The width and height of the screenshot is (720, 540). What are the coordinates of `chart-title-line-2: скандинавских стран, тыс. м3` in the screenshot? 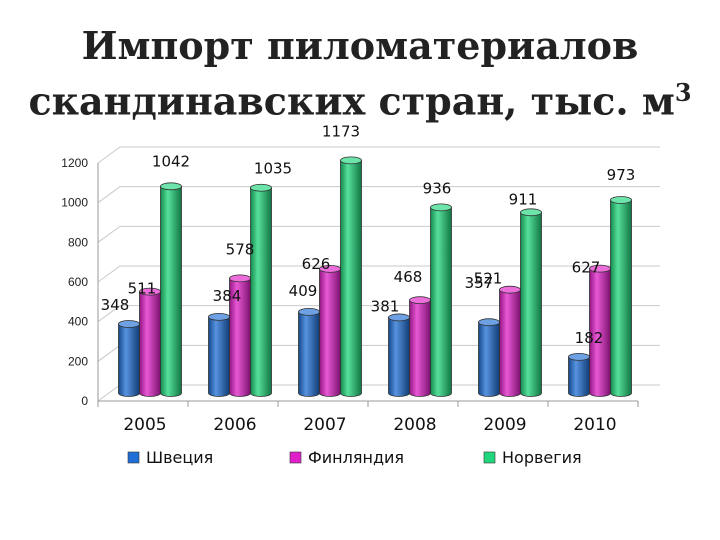 It's located at (360, 97).